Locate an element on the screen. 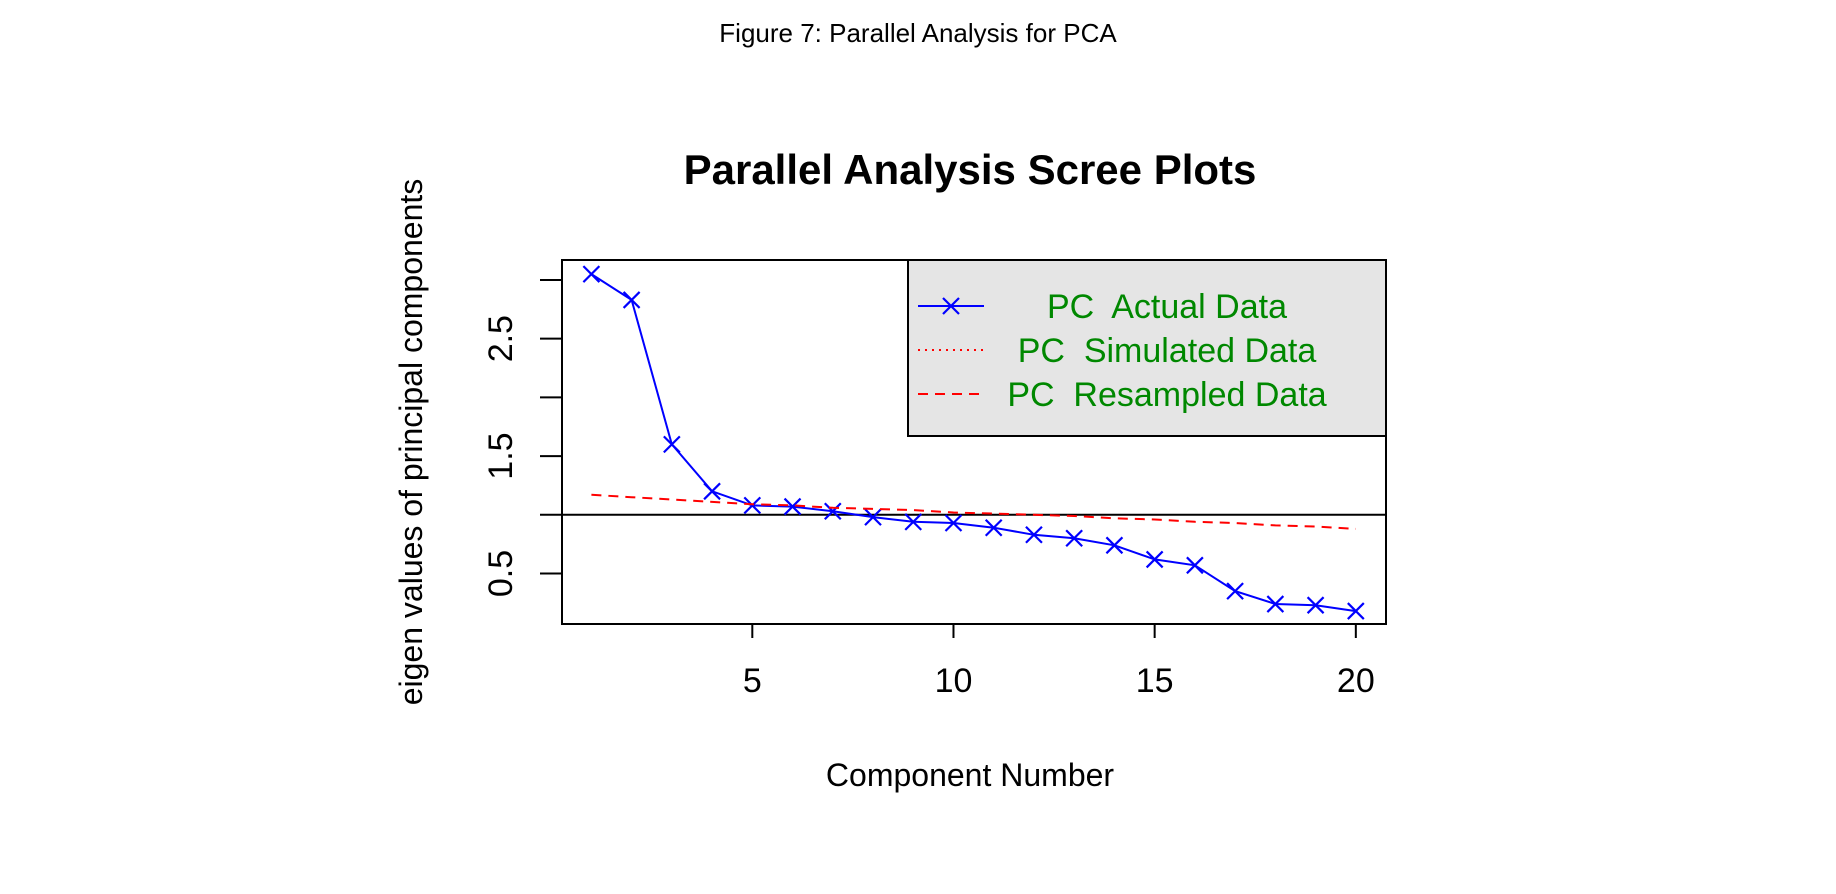 The image size is (1836, 894). legend-box is located at coordinates (1147, 348).